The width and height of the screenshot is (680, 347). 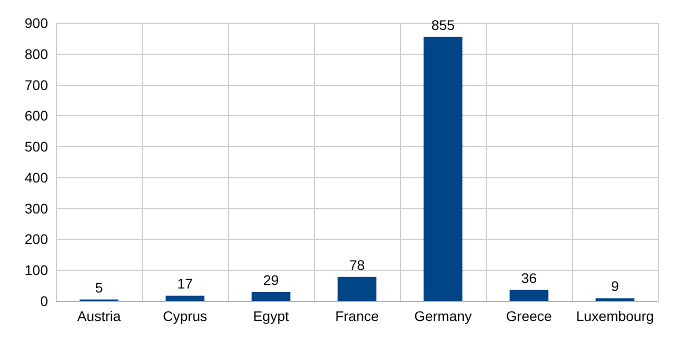 I want to click on y-tick-label: 300, so click(x=36, y=208).